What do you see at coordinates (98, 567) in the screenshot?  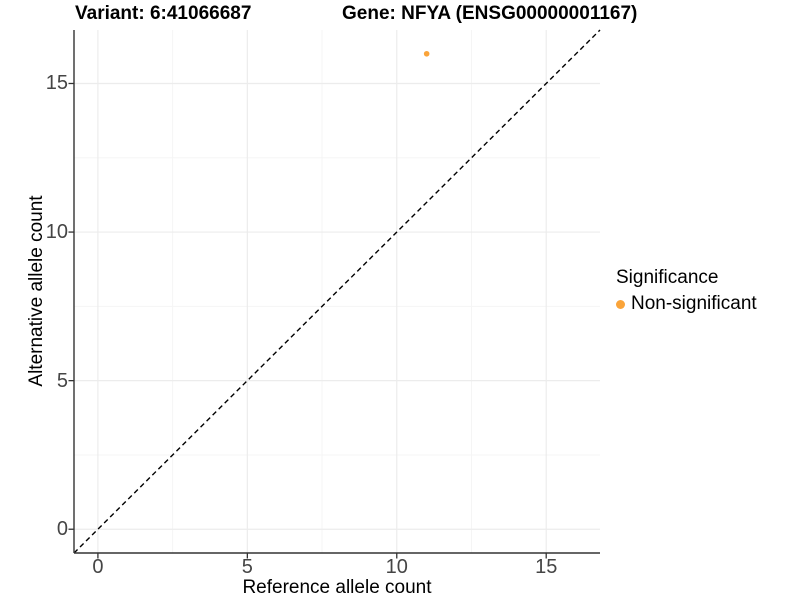 I see `x-tick-label: 0` at bounding box center [98, 567].